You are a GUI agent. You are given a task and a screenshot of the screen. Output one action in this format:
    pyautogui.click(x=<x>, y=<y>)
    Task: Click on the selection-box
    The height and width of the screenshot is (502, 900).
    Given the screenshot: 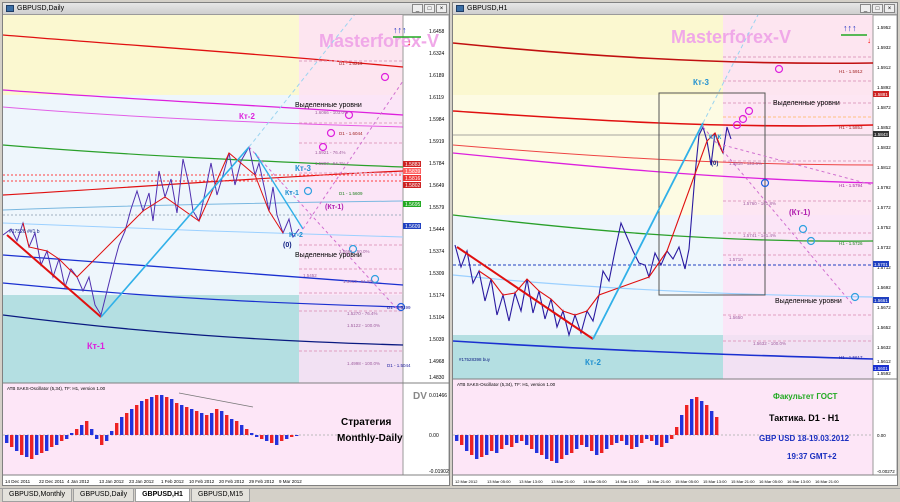 What is the action you would take?
    pyautogui.click(x=712, y=194)
    